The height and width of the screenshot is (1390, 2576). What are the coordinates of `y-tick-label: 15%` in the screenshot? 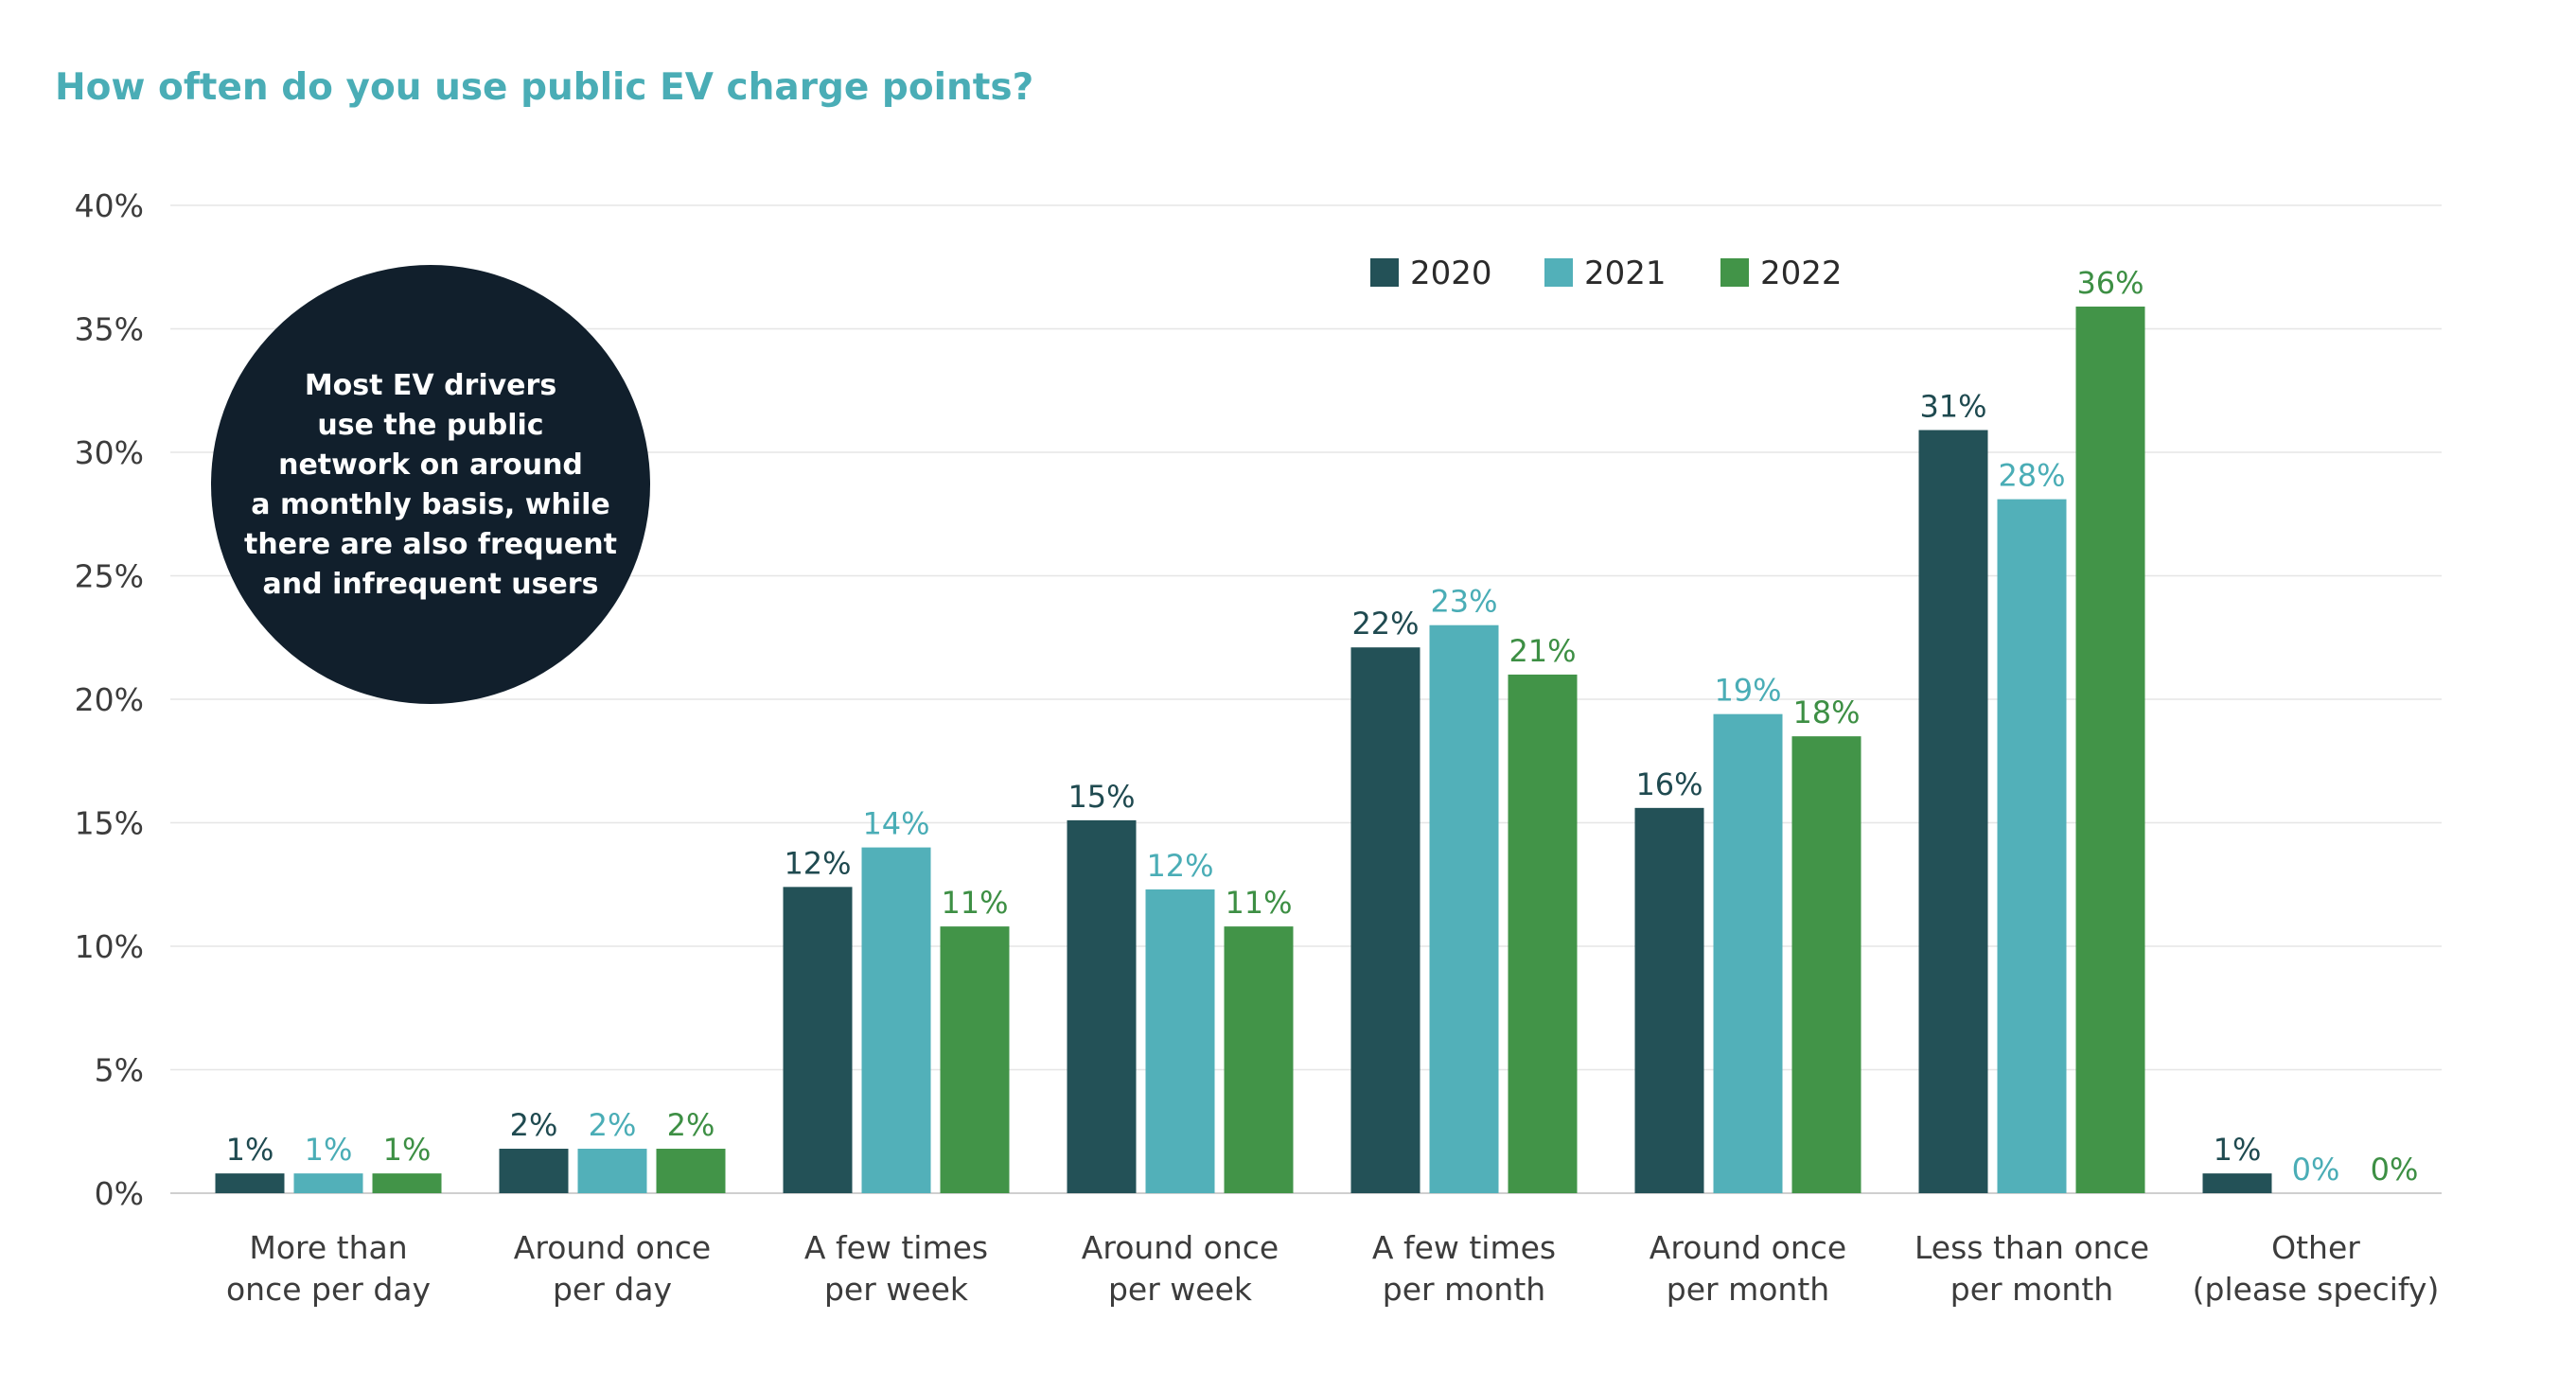 It's located at (109, 823).